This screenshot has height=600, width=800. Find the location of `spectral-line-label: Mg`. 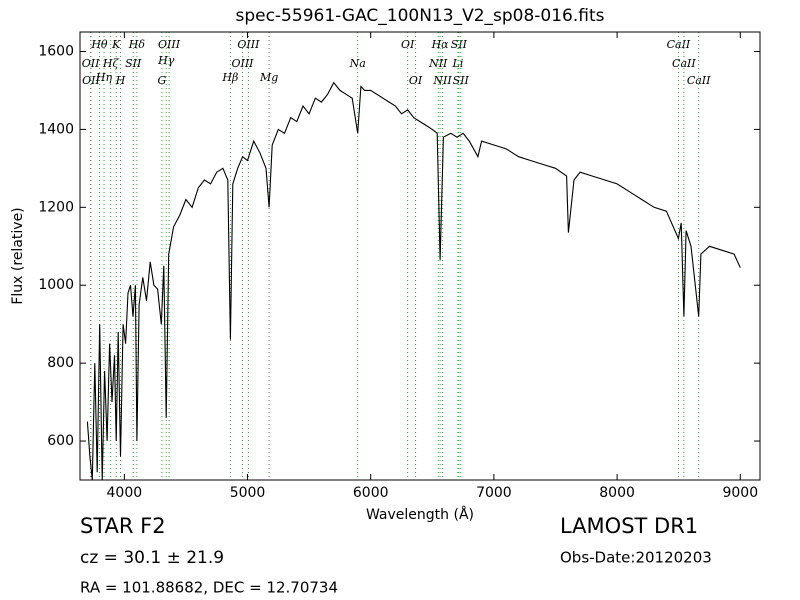

spectral-line-label: Mg is located at coordinates (268, 77).